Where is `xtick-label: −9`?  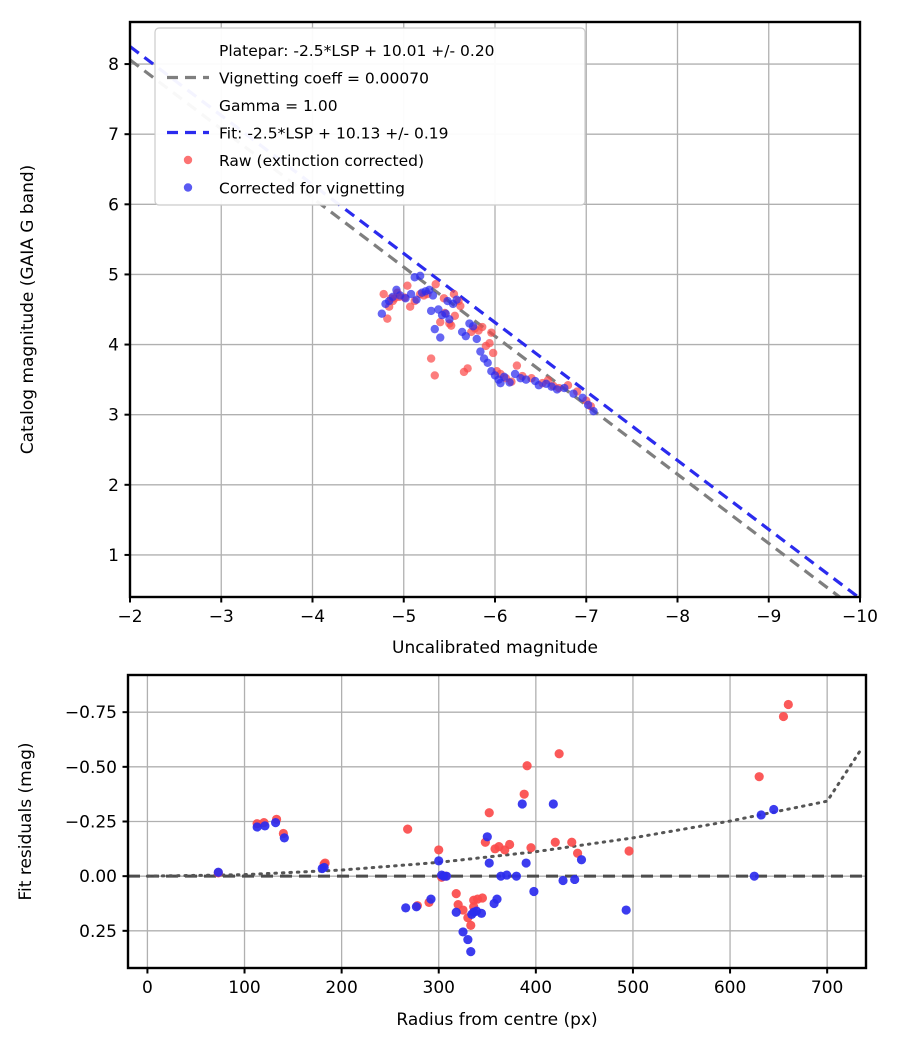 xtick-label: −9 is located at coordinates (768, 617).